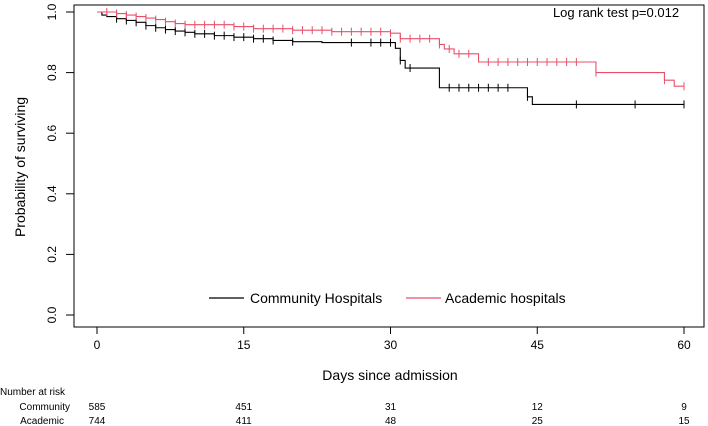  I want to click on risk-value: 411, so click(244, 421).